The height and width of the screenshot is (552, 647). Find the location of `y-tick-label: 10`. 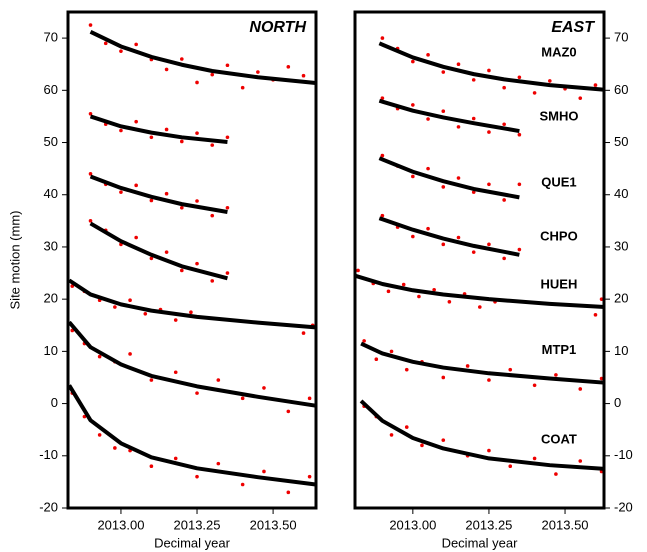

y-tick-label: 10 is located at coordinates (51, 350).